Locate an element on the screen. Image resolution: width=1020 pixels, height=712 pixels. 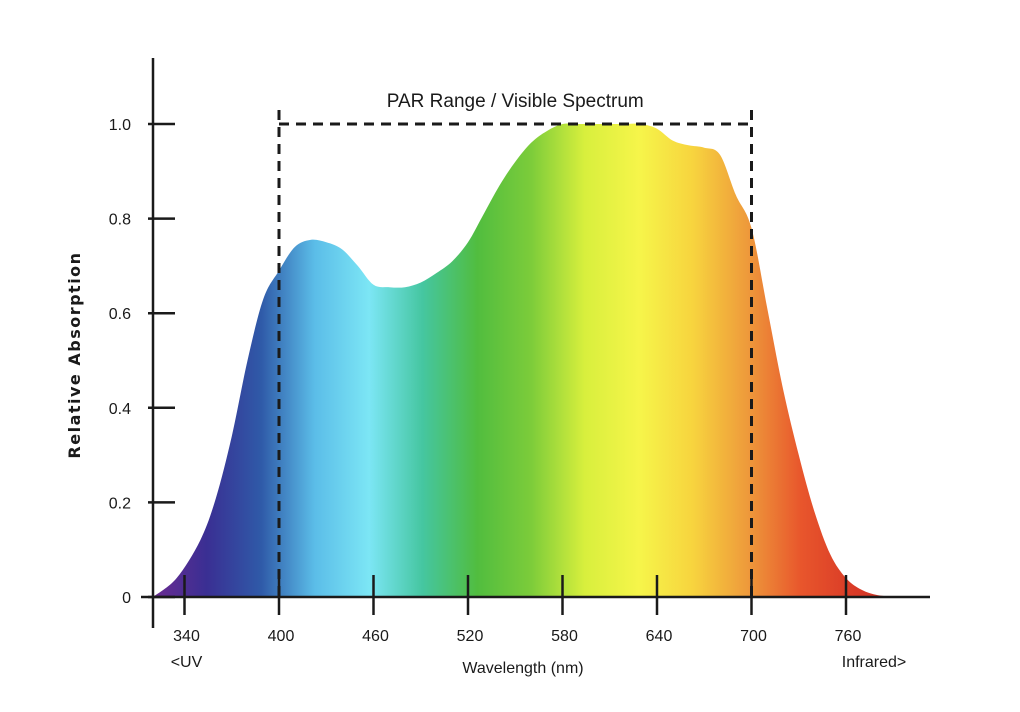
x-tick-label: 700 is located at coordinates (753, 636).